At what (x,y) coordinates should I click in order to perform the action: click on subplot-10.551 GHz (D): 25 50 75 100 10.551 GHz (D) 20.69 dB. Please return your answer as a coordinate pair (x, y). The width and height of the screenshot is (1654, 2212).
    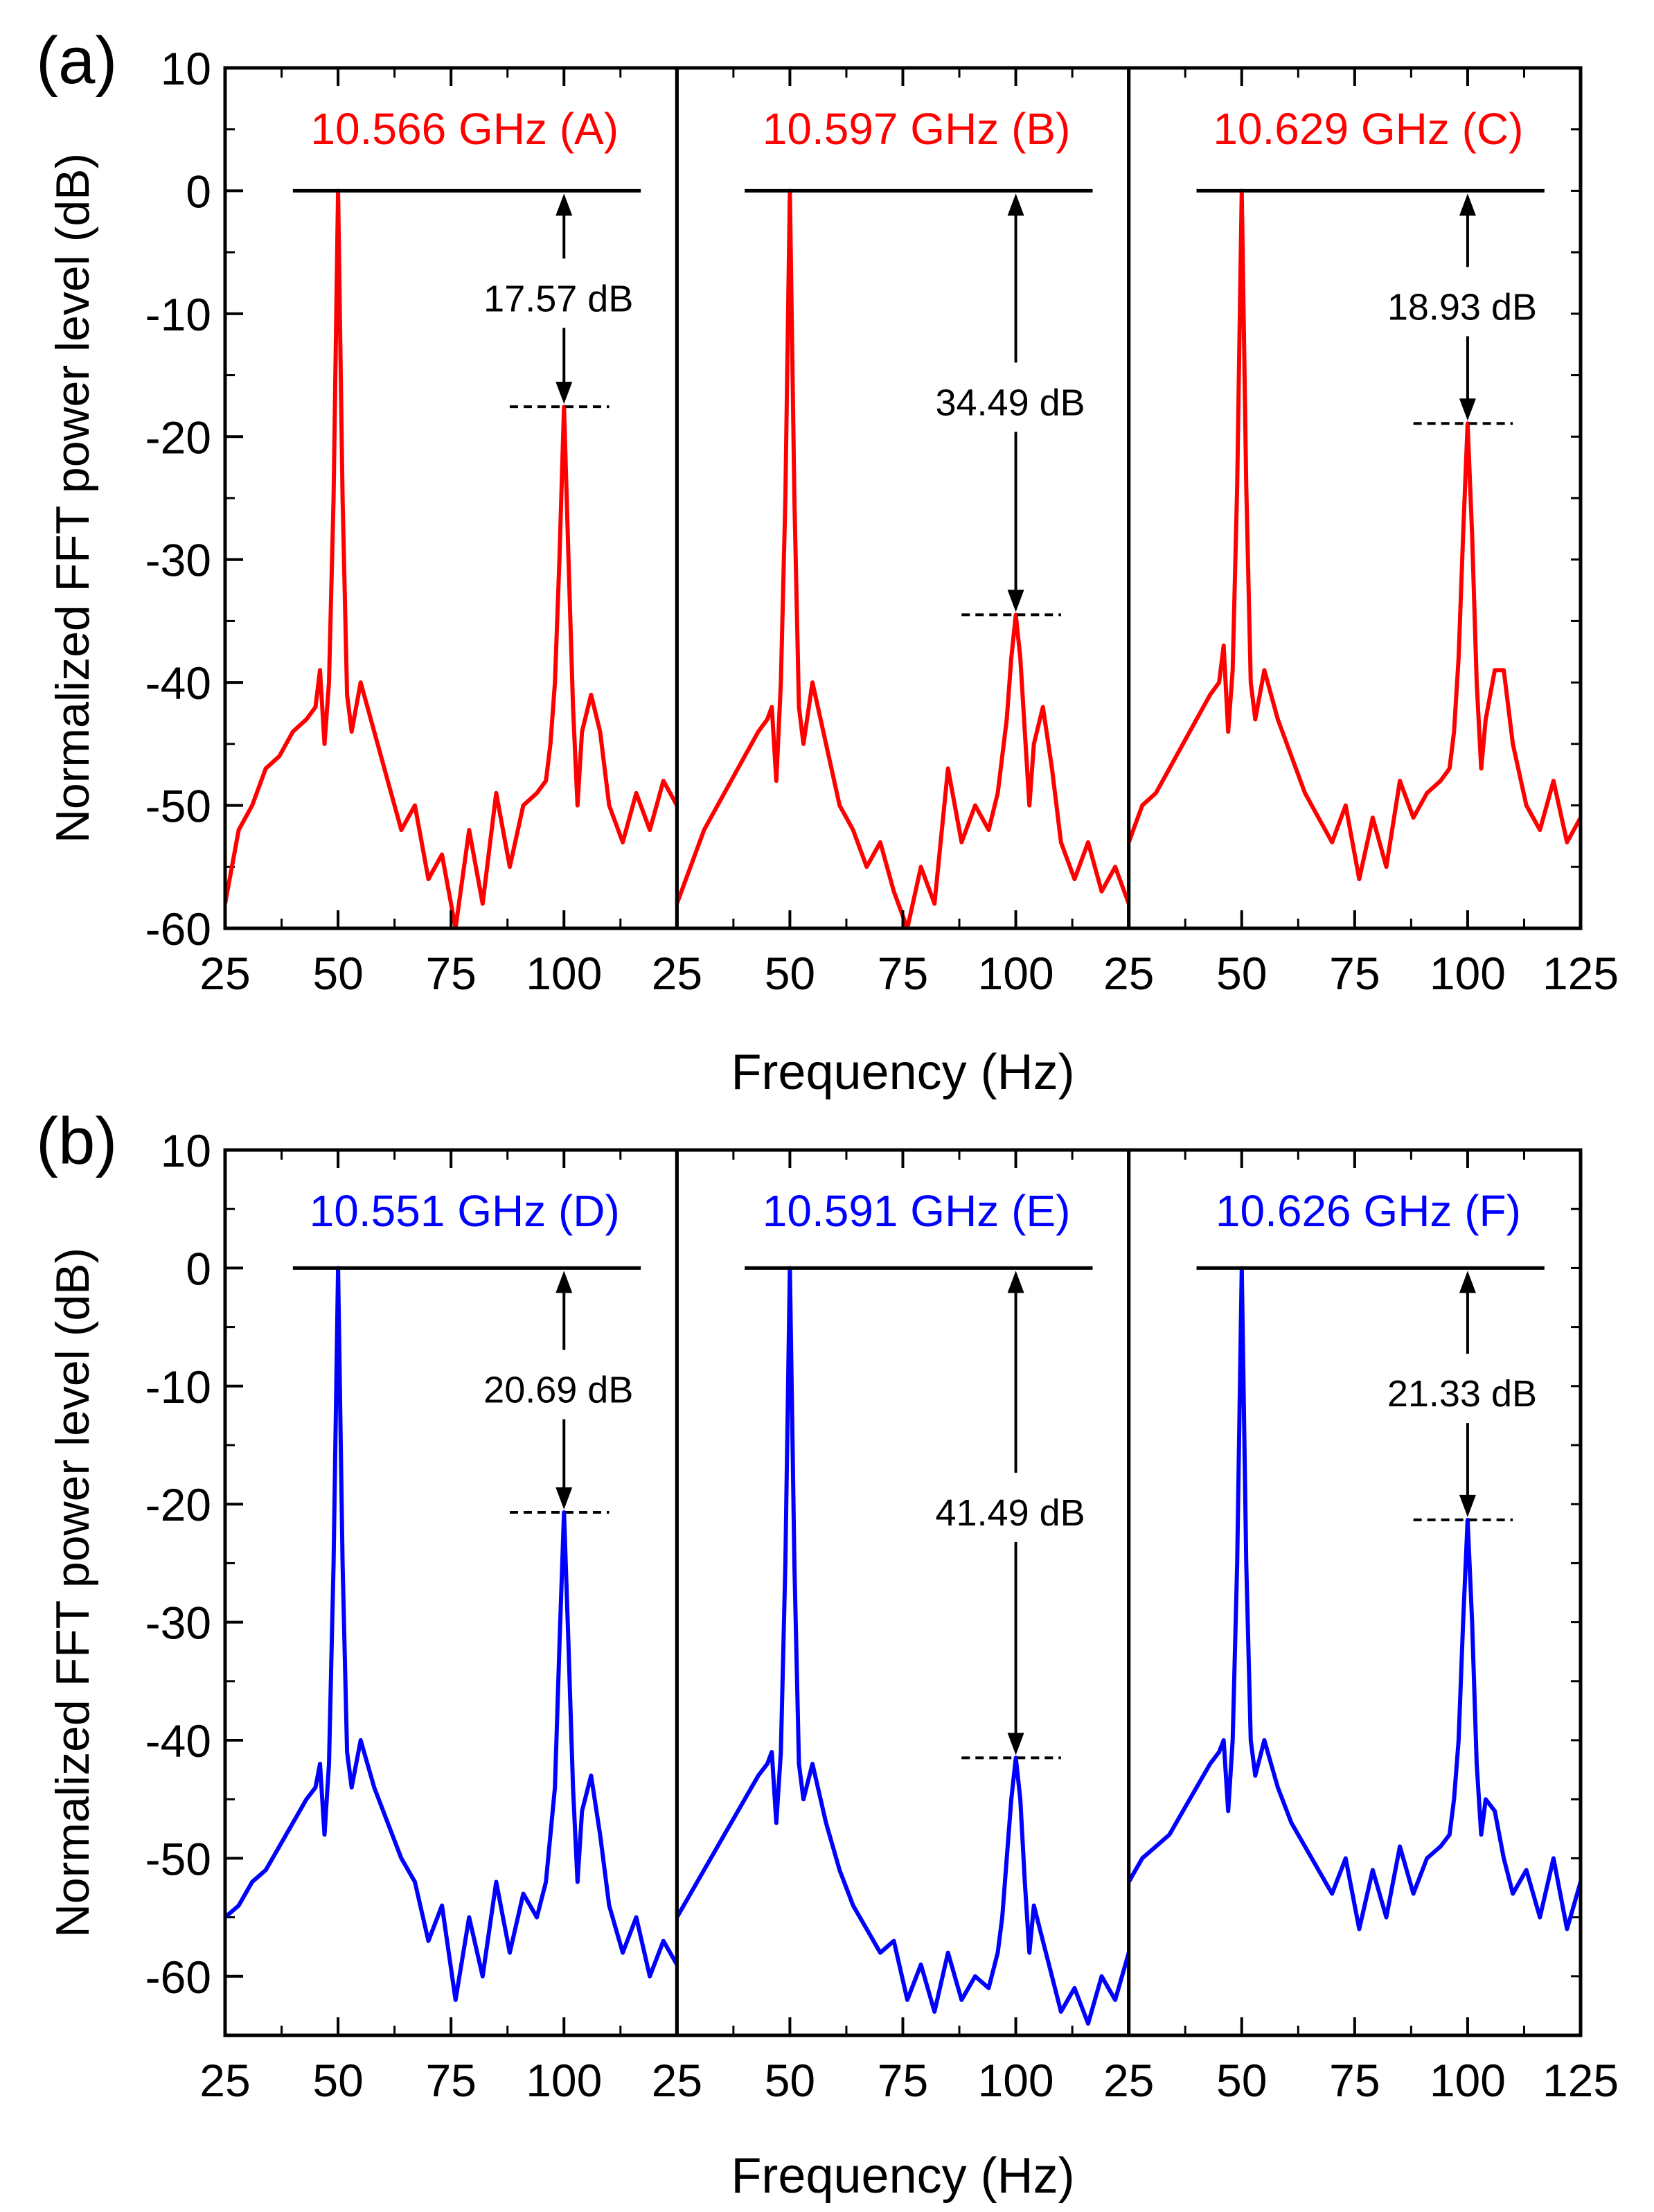
    Looking at the image, I should click on (439, 1627).